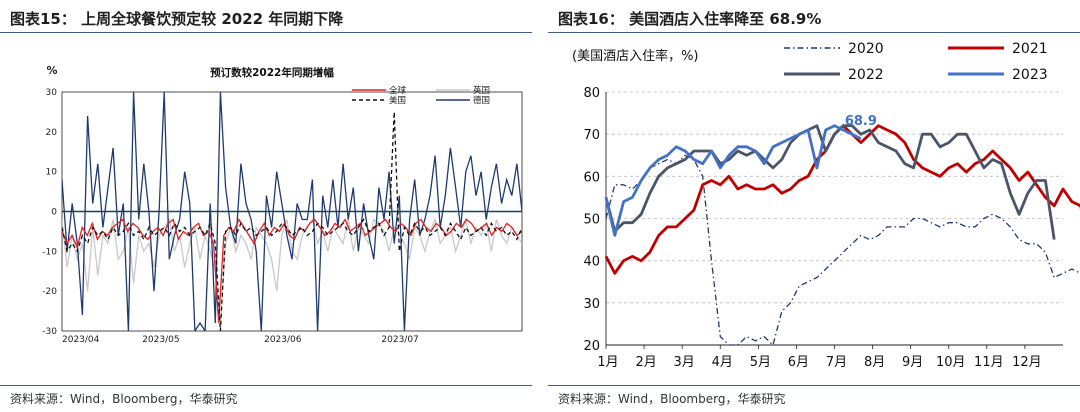 Image resolution: width=1080 pixels, height=412 pixels. Describe the element at coordinates (684, 362) in the screenshot. I see `x-tick-label-2: 3月` at that location.